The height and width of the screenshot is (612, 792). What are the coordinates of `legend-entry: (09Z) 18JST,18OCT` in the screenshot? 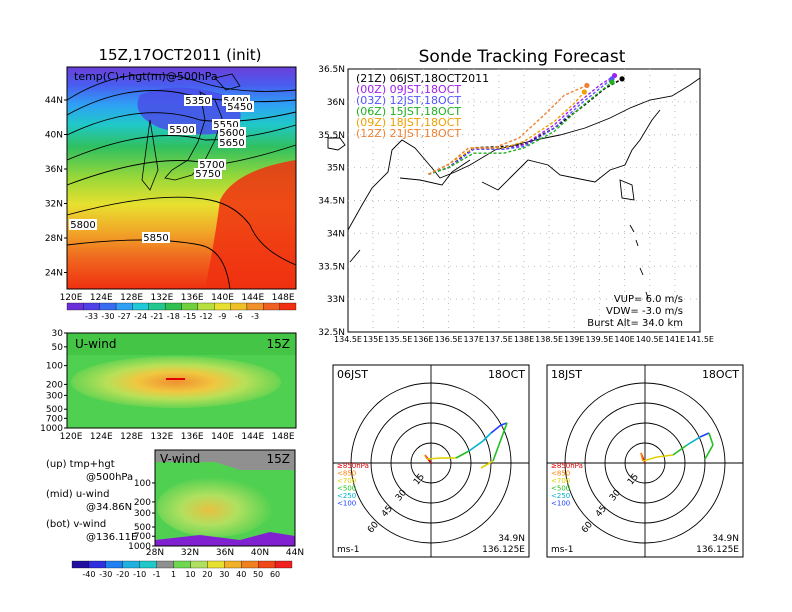 It's located at (408, 122).